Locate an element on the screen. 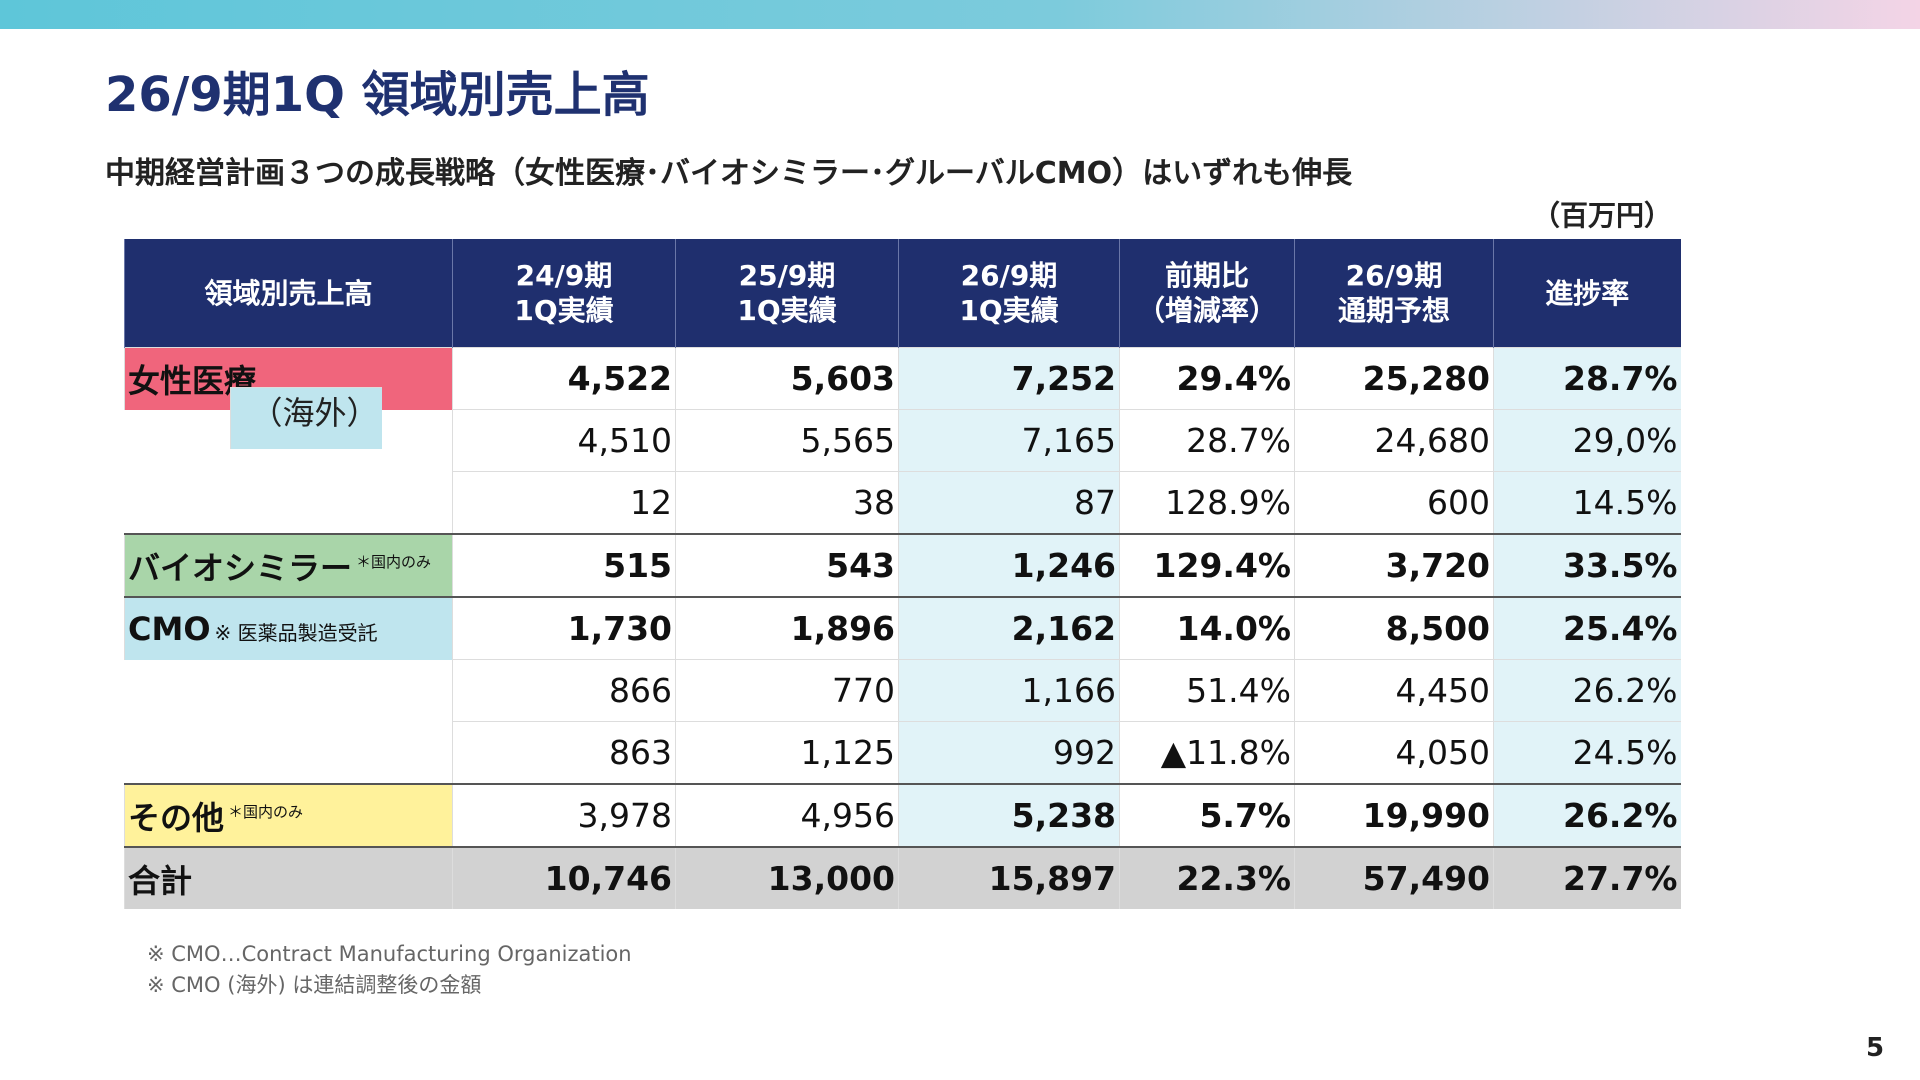 The image size is (1920, 1080). value-cell: 4,522 is located at coordinates (564, 378).